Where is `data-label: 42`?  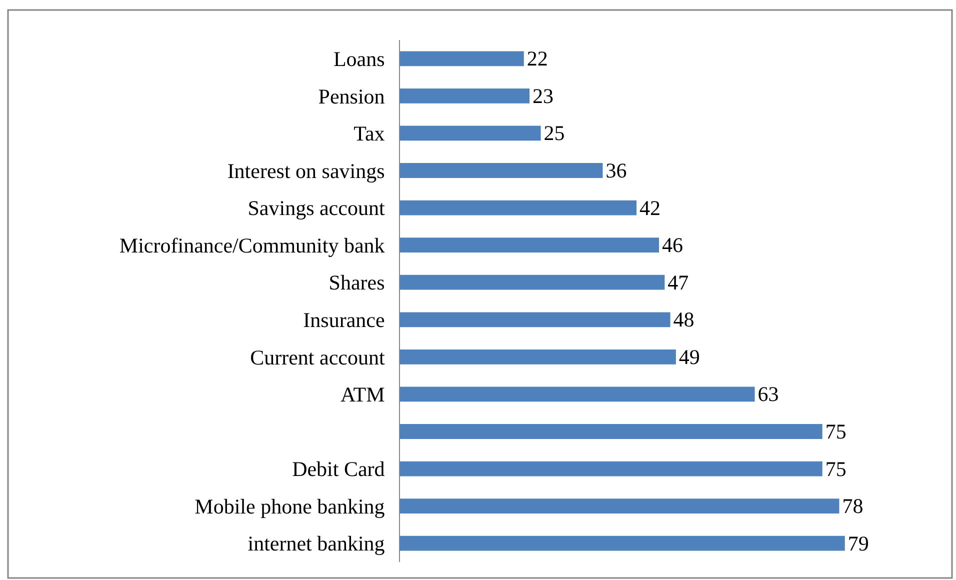
data-label: 42 is located at coordinates (650, 208).